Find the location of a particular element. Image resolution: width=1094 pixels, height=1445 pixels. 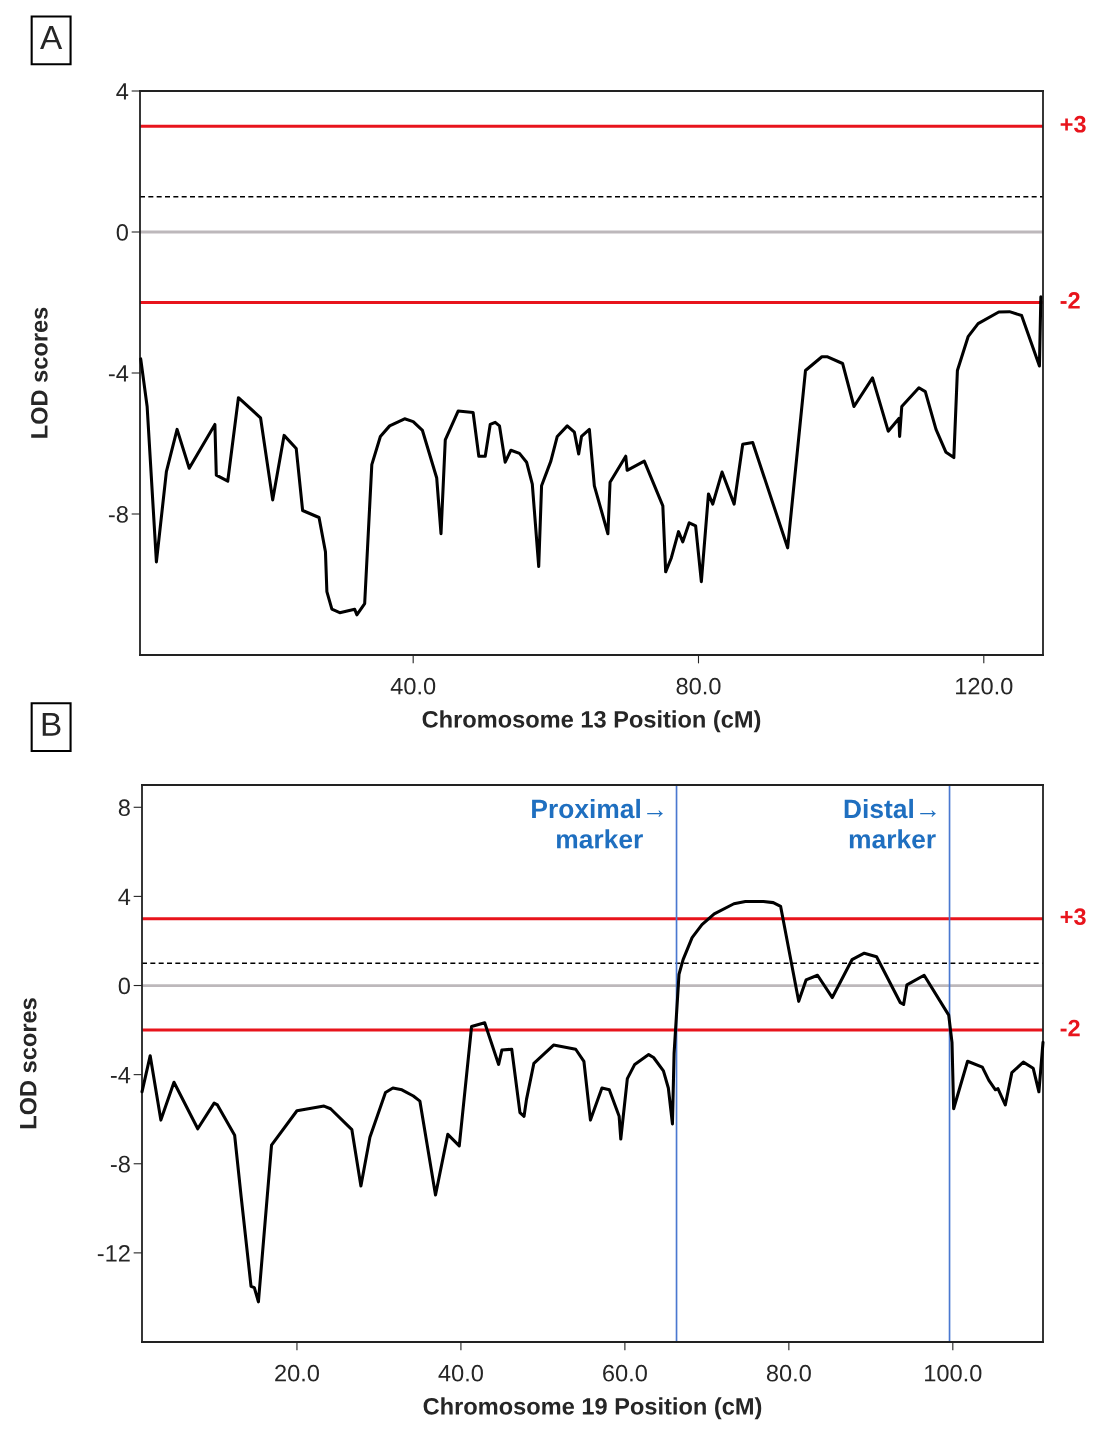

ref-line-label: Proximal→ marker is located at coordinates (597, 823).